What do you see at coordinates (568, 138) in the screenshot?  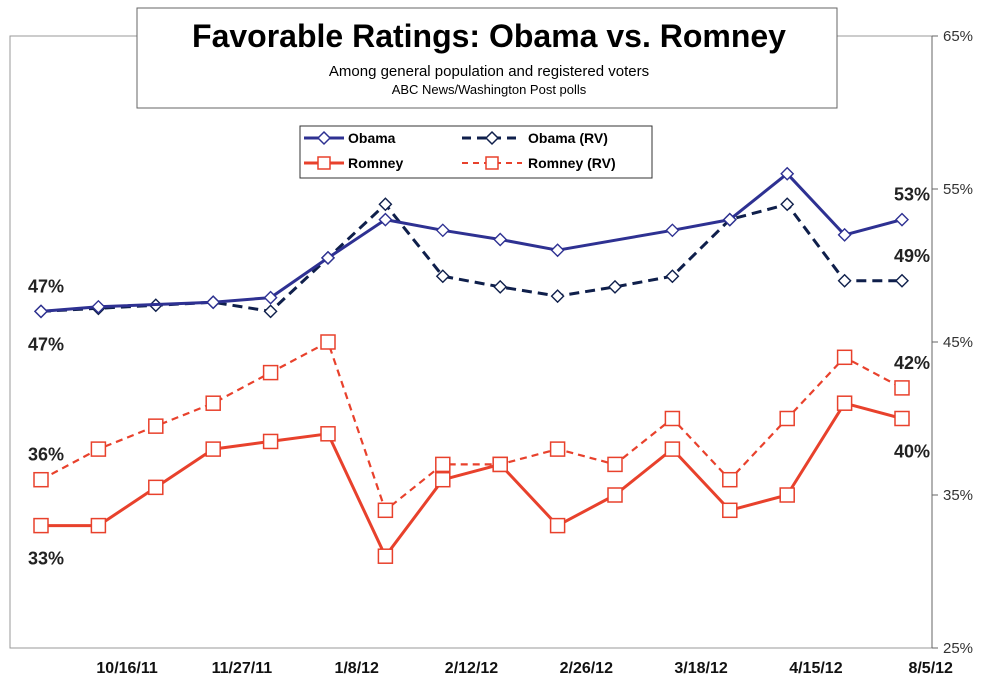 I see `legend-label-obama-rv: Obama (RV)` at bounding box center [568, 138].